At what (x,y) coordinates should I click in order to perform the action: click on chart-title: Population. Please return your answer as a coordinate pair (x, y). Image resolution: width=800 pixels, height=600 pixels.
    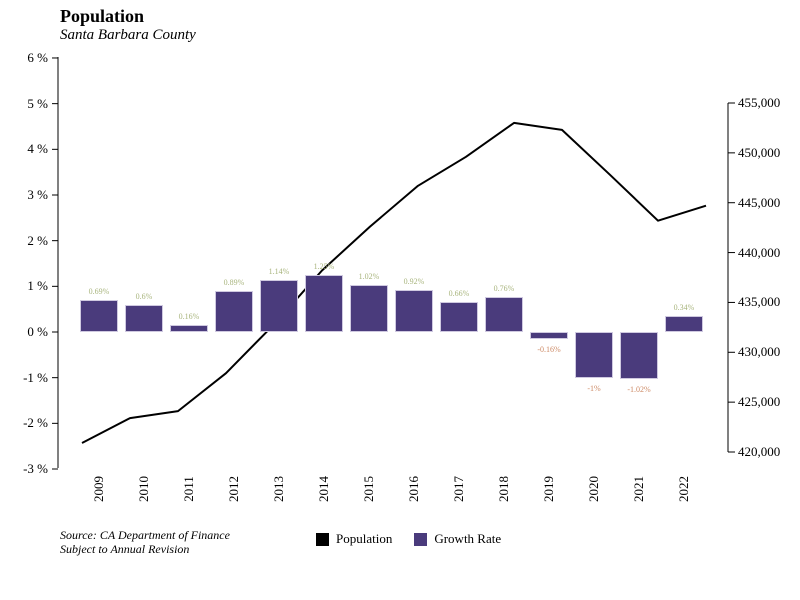
    Looking at the image, I should click on (102, 16).